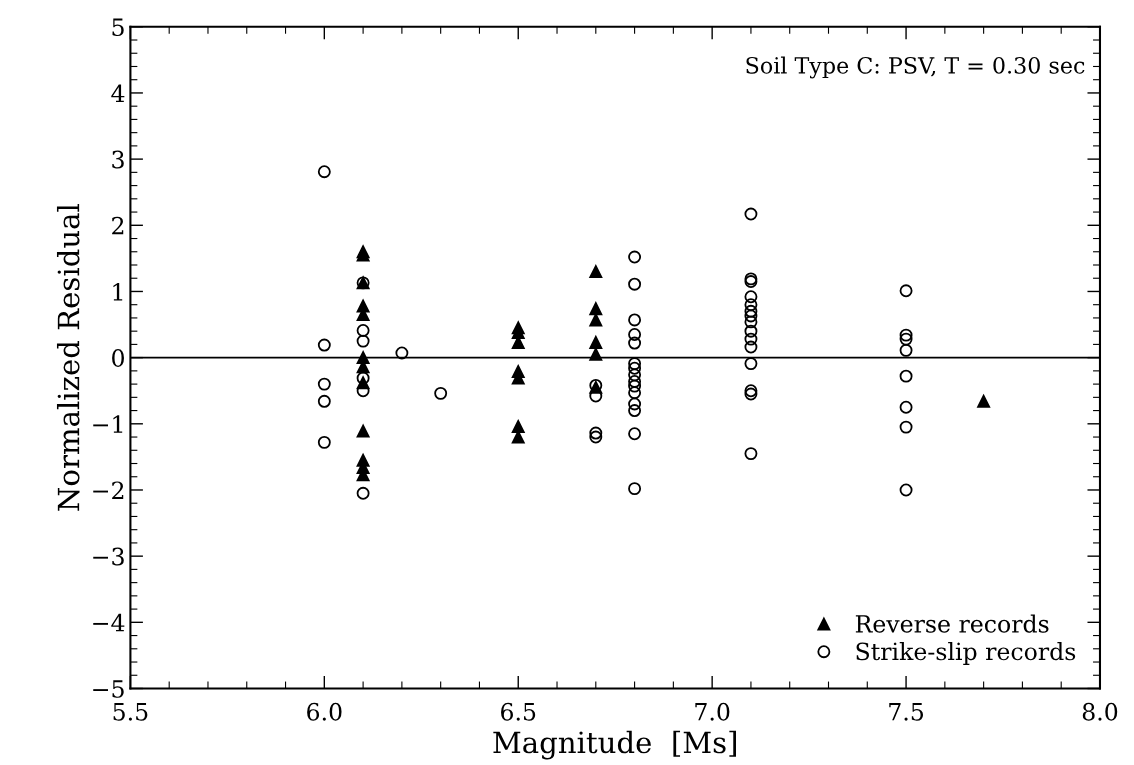 The height and width of the screenshot is (765, 1134). What do you see at coordinates (118, 225) in the screenshot?
I see `y-tick-label: 2` at bounding box center [118, 225].